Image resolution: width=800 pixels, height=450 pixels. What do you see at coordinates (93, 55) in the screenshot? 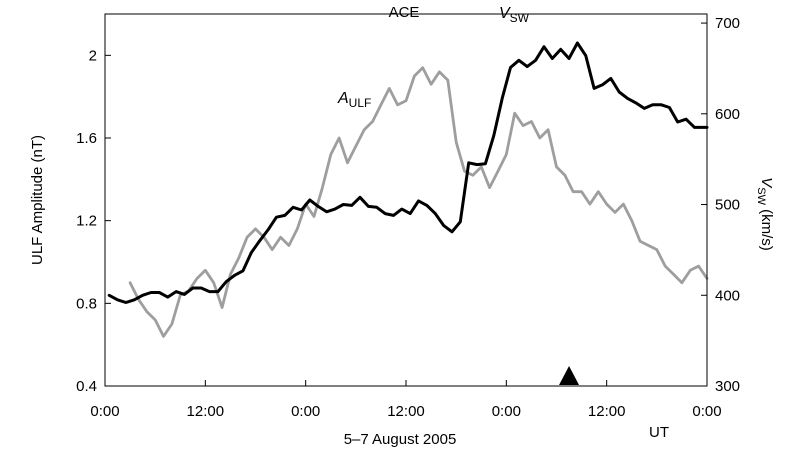
I see `y-left-tick-label: 2` at bounding box center [93, 55].